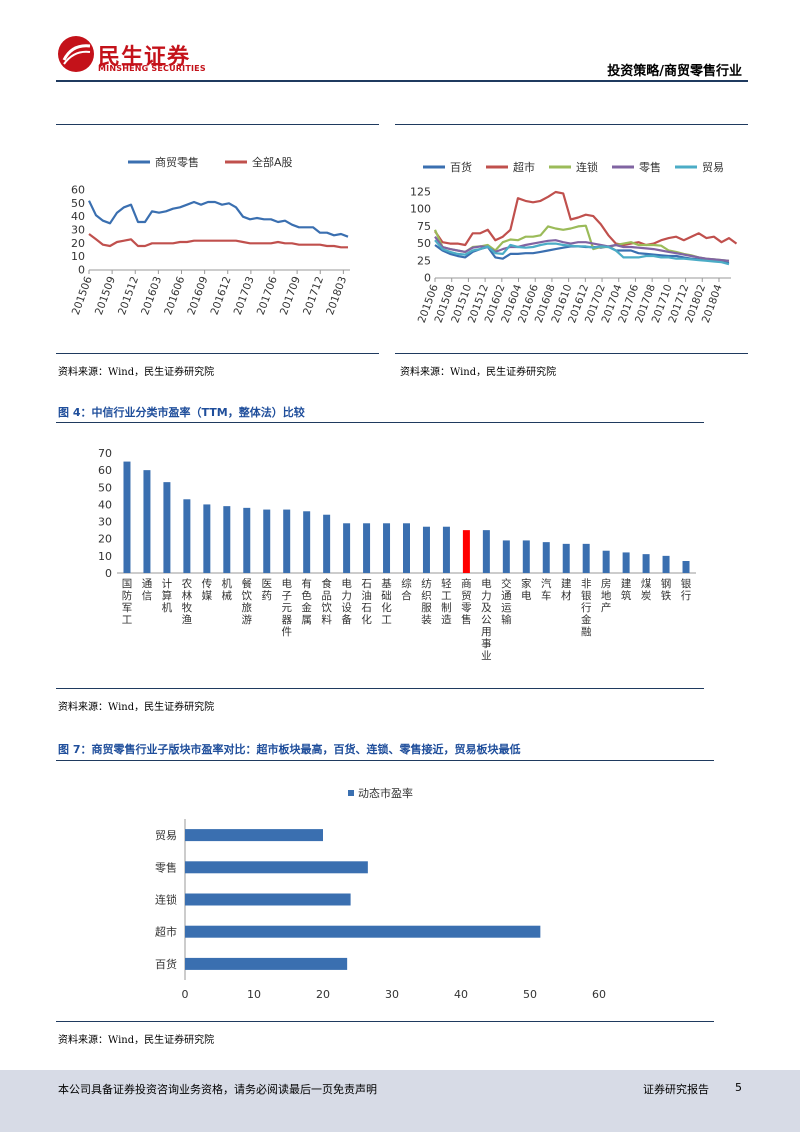  I want to click on y-tick-label: 30, so click(78, 230).